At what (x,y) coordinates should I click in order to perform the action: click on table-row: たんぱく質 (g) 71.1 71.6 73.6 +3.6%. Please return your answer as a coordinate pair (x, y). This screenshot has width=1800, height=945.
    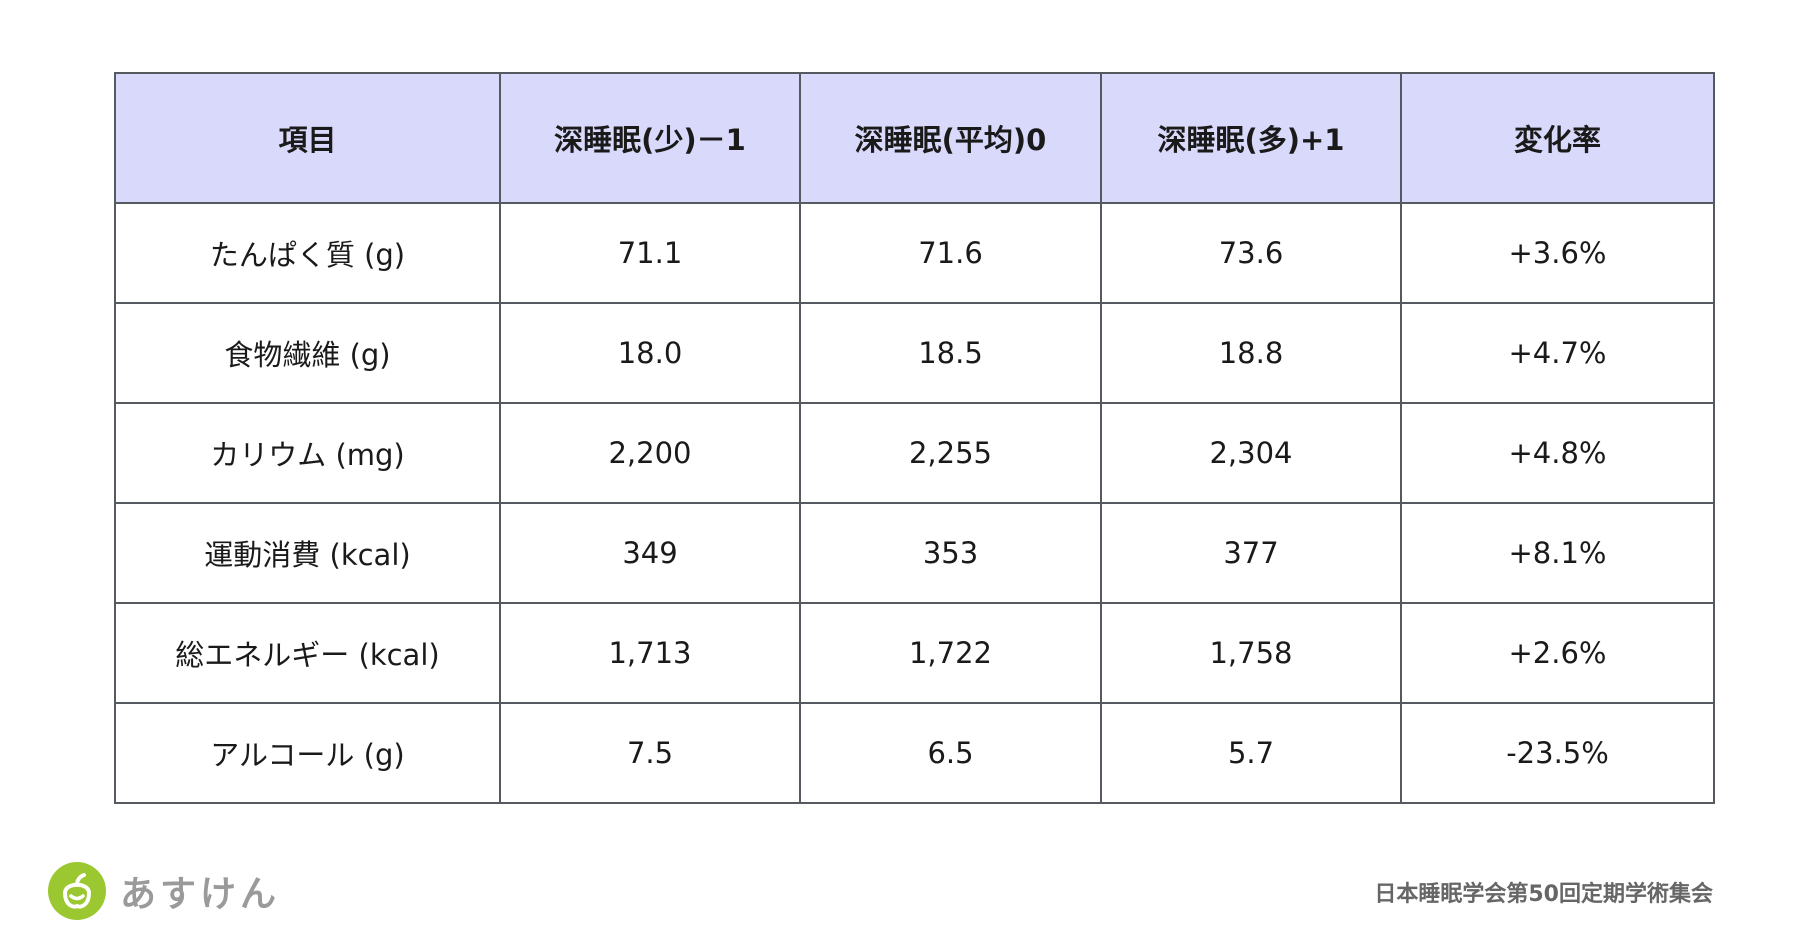
    Looking at the image, I should click on (914, 253).